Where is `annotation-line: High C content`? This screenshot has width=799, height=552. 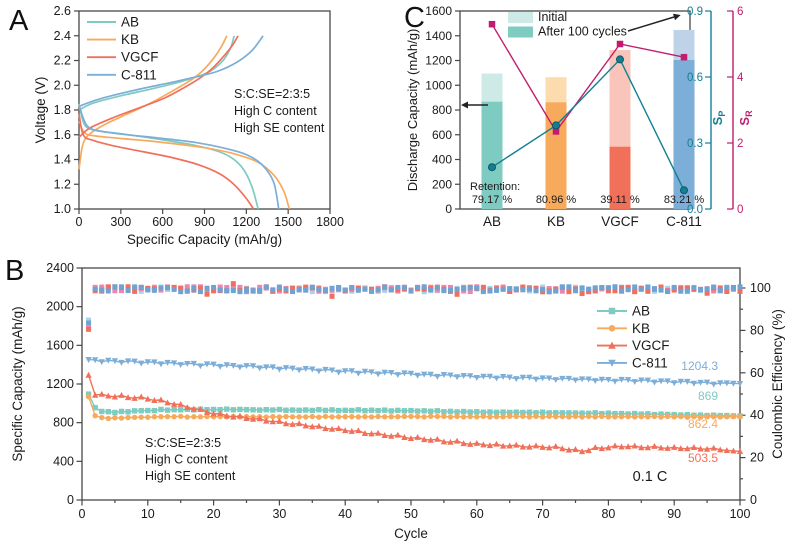
annotation-line: High C content is located at coordinates (275, 111).